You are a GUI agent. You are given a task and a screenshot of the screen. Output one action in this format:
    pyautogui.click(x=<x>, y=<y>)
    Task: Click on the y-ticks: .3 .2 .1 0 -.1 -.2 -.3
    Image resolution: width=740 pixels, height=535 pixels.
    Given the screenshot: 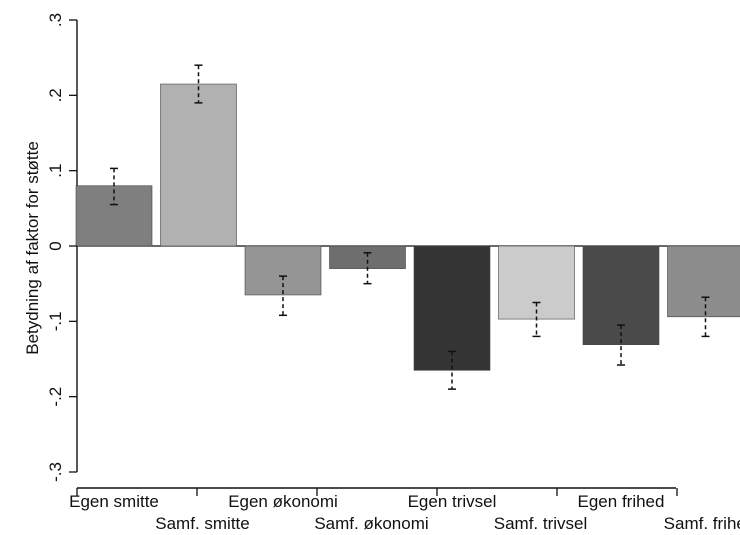 What is the action you would take?
    pyautogui.click(x=61, y=247)
    